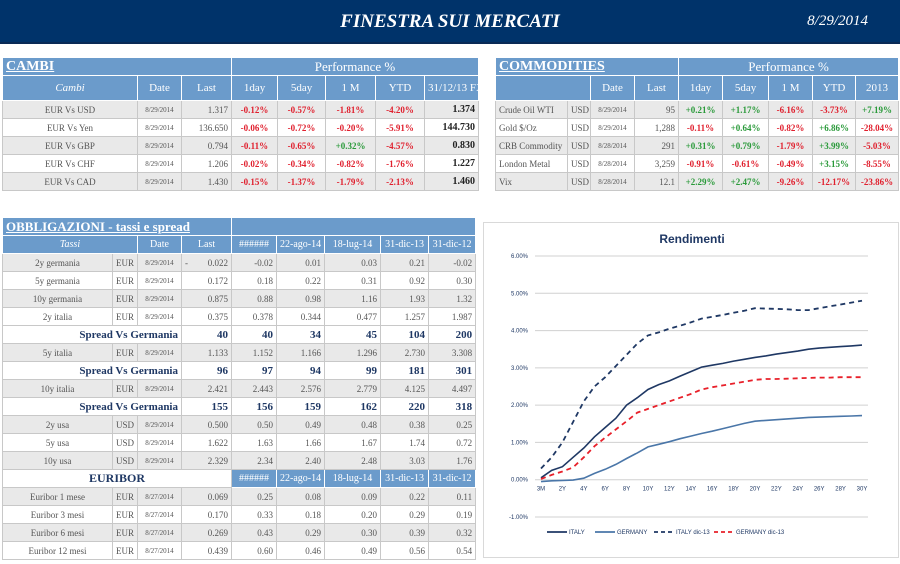 This screenshot has width=900, height=564. What do you see at coordinates (520, 481) in the screenshot?
I see `y-tick-label: 0.00%` at bounding box center [520, 481].